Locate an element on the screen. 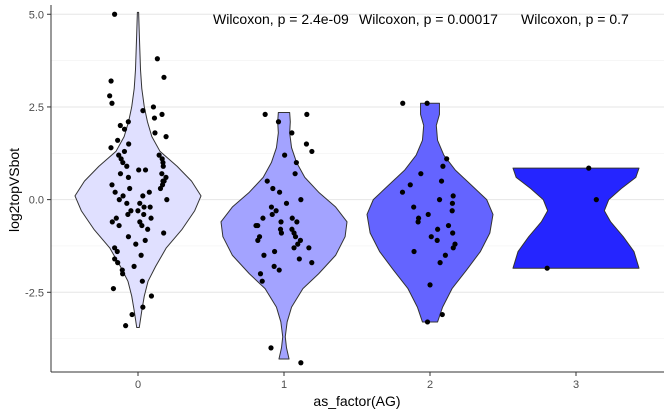  x-tick-label: 1 is located at coordinates (284, 385).